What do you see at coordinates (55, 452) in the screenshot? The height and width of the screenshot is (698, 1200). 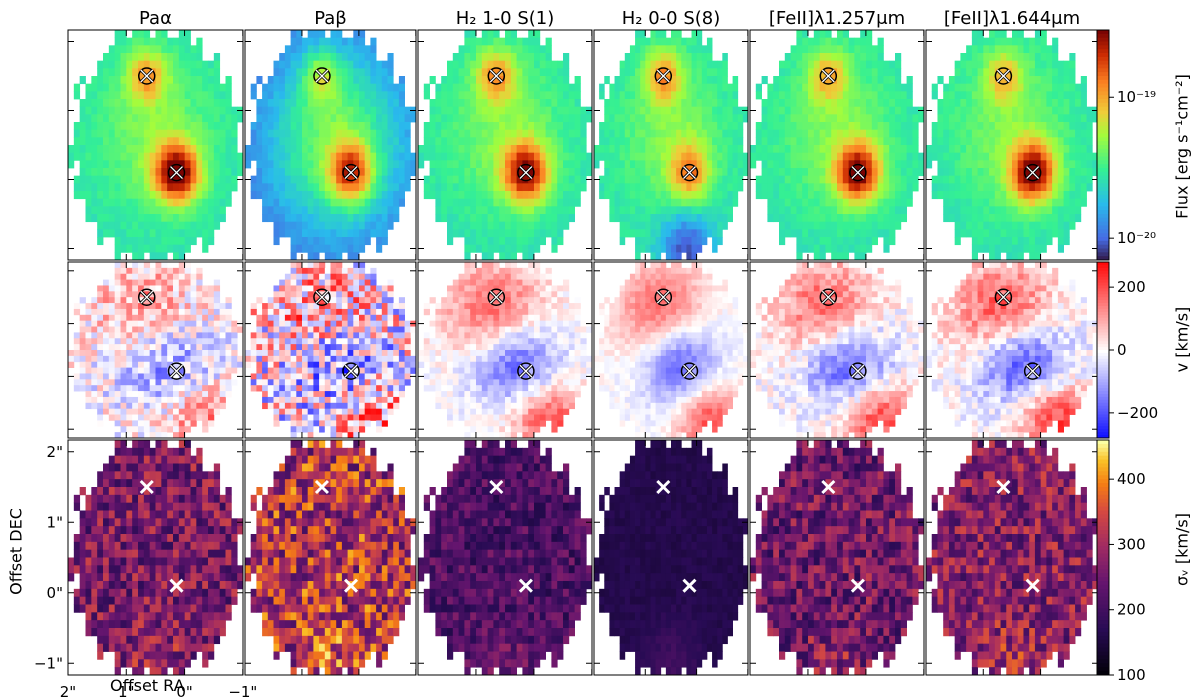 I see `y-tick-label-0: 2"` at bounding box center [55, 452].